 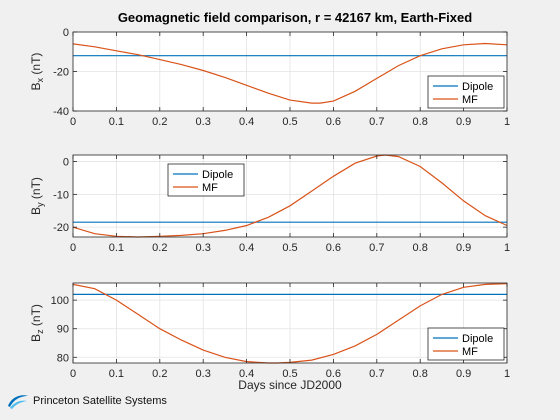 What do you see at coordinates (18, 401) in the screenshot?
I see `satellite-swoosh-icon` at bounding box center [18, 401].